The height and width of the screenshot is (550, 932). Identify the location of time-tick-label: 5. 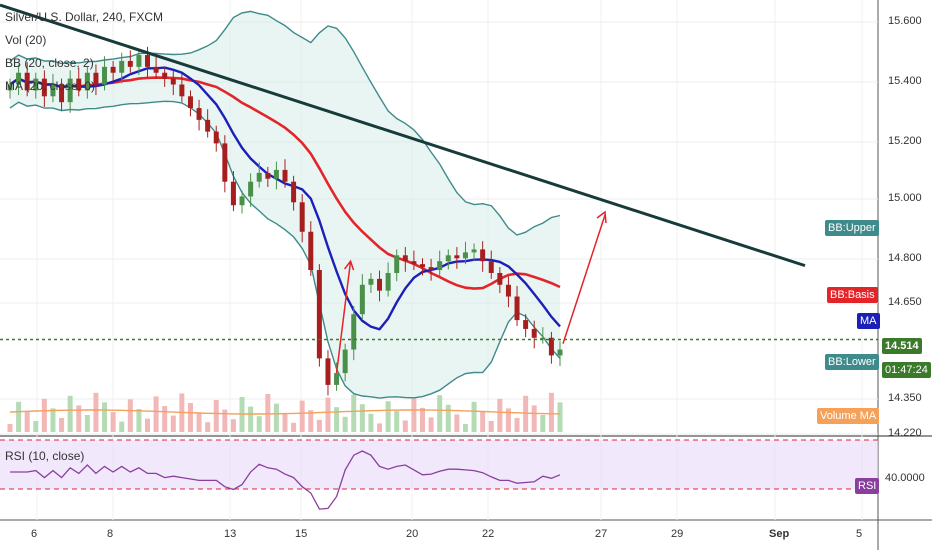
(859, 534).